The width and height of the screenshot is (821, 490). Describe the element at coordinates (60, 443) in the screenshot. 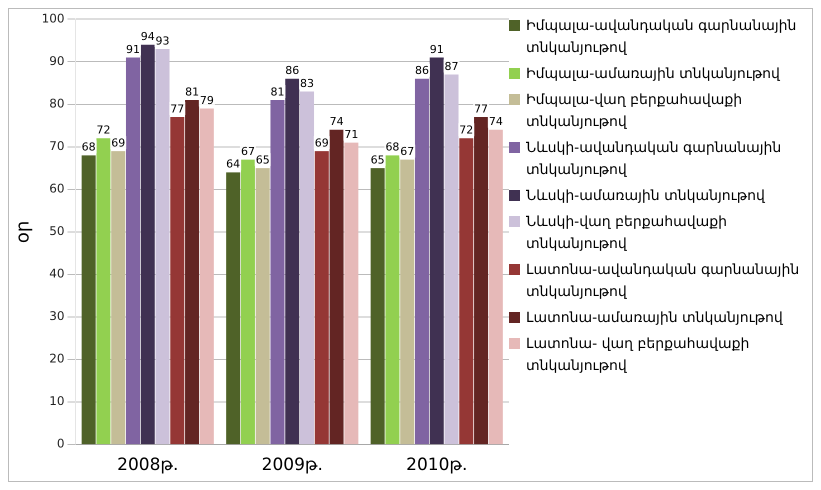

I see `y-tick-label: 0` at that location.